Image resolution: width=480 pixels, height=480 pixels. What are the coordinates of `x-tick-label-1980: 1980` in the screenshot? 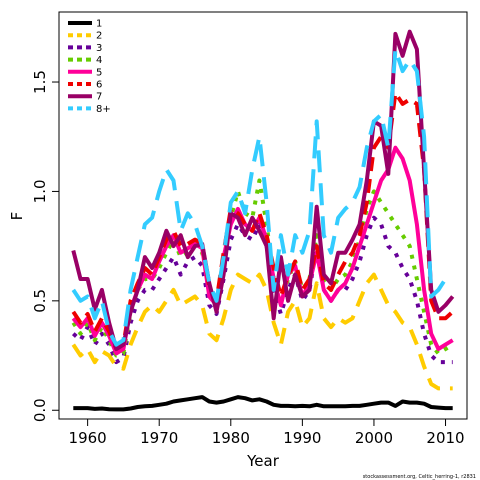 It's located at (231, 438).